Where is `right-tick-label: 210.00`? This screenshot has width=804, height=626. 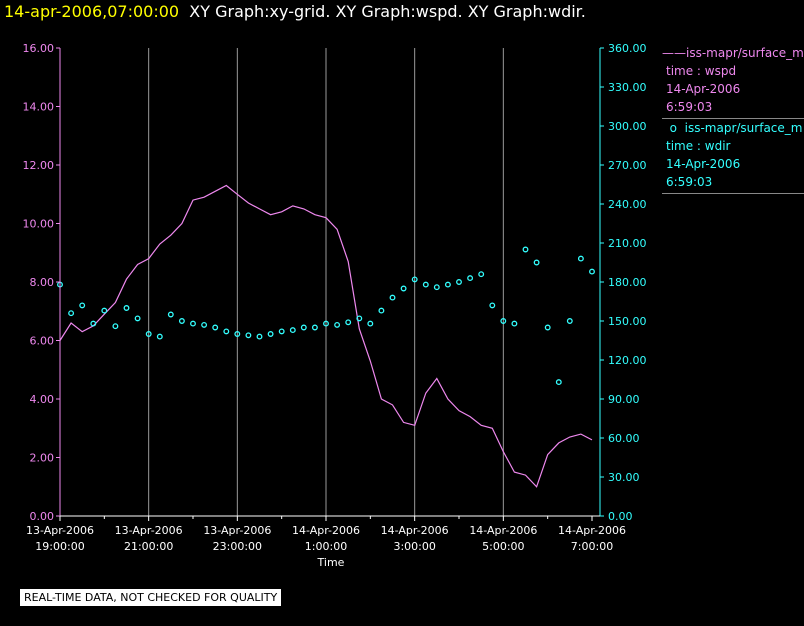
right-tick-label: 210.00 is located at coordinates (627, 243).